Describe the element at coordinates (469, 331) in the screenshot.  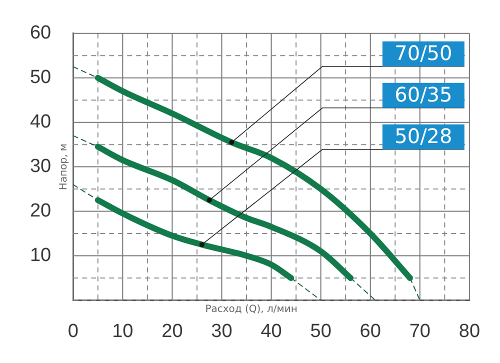
I see `x-tick-label: 80` at that location.